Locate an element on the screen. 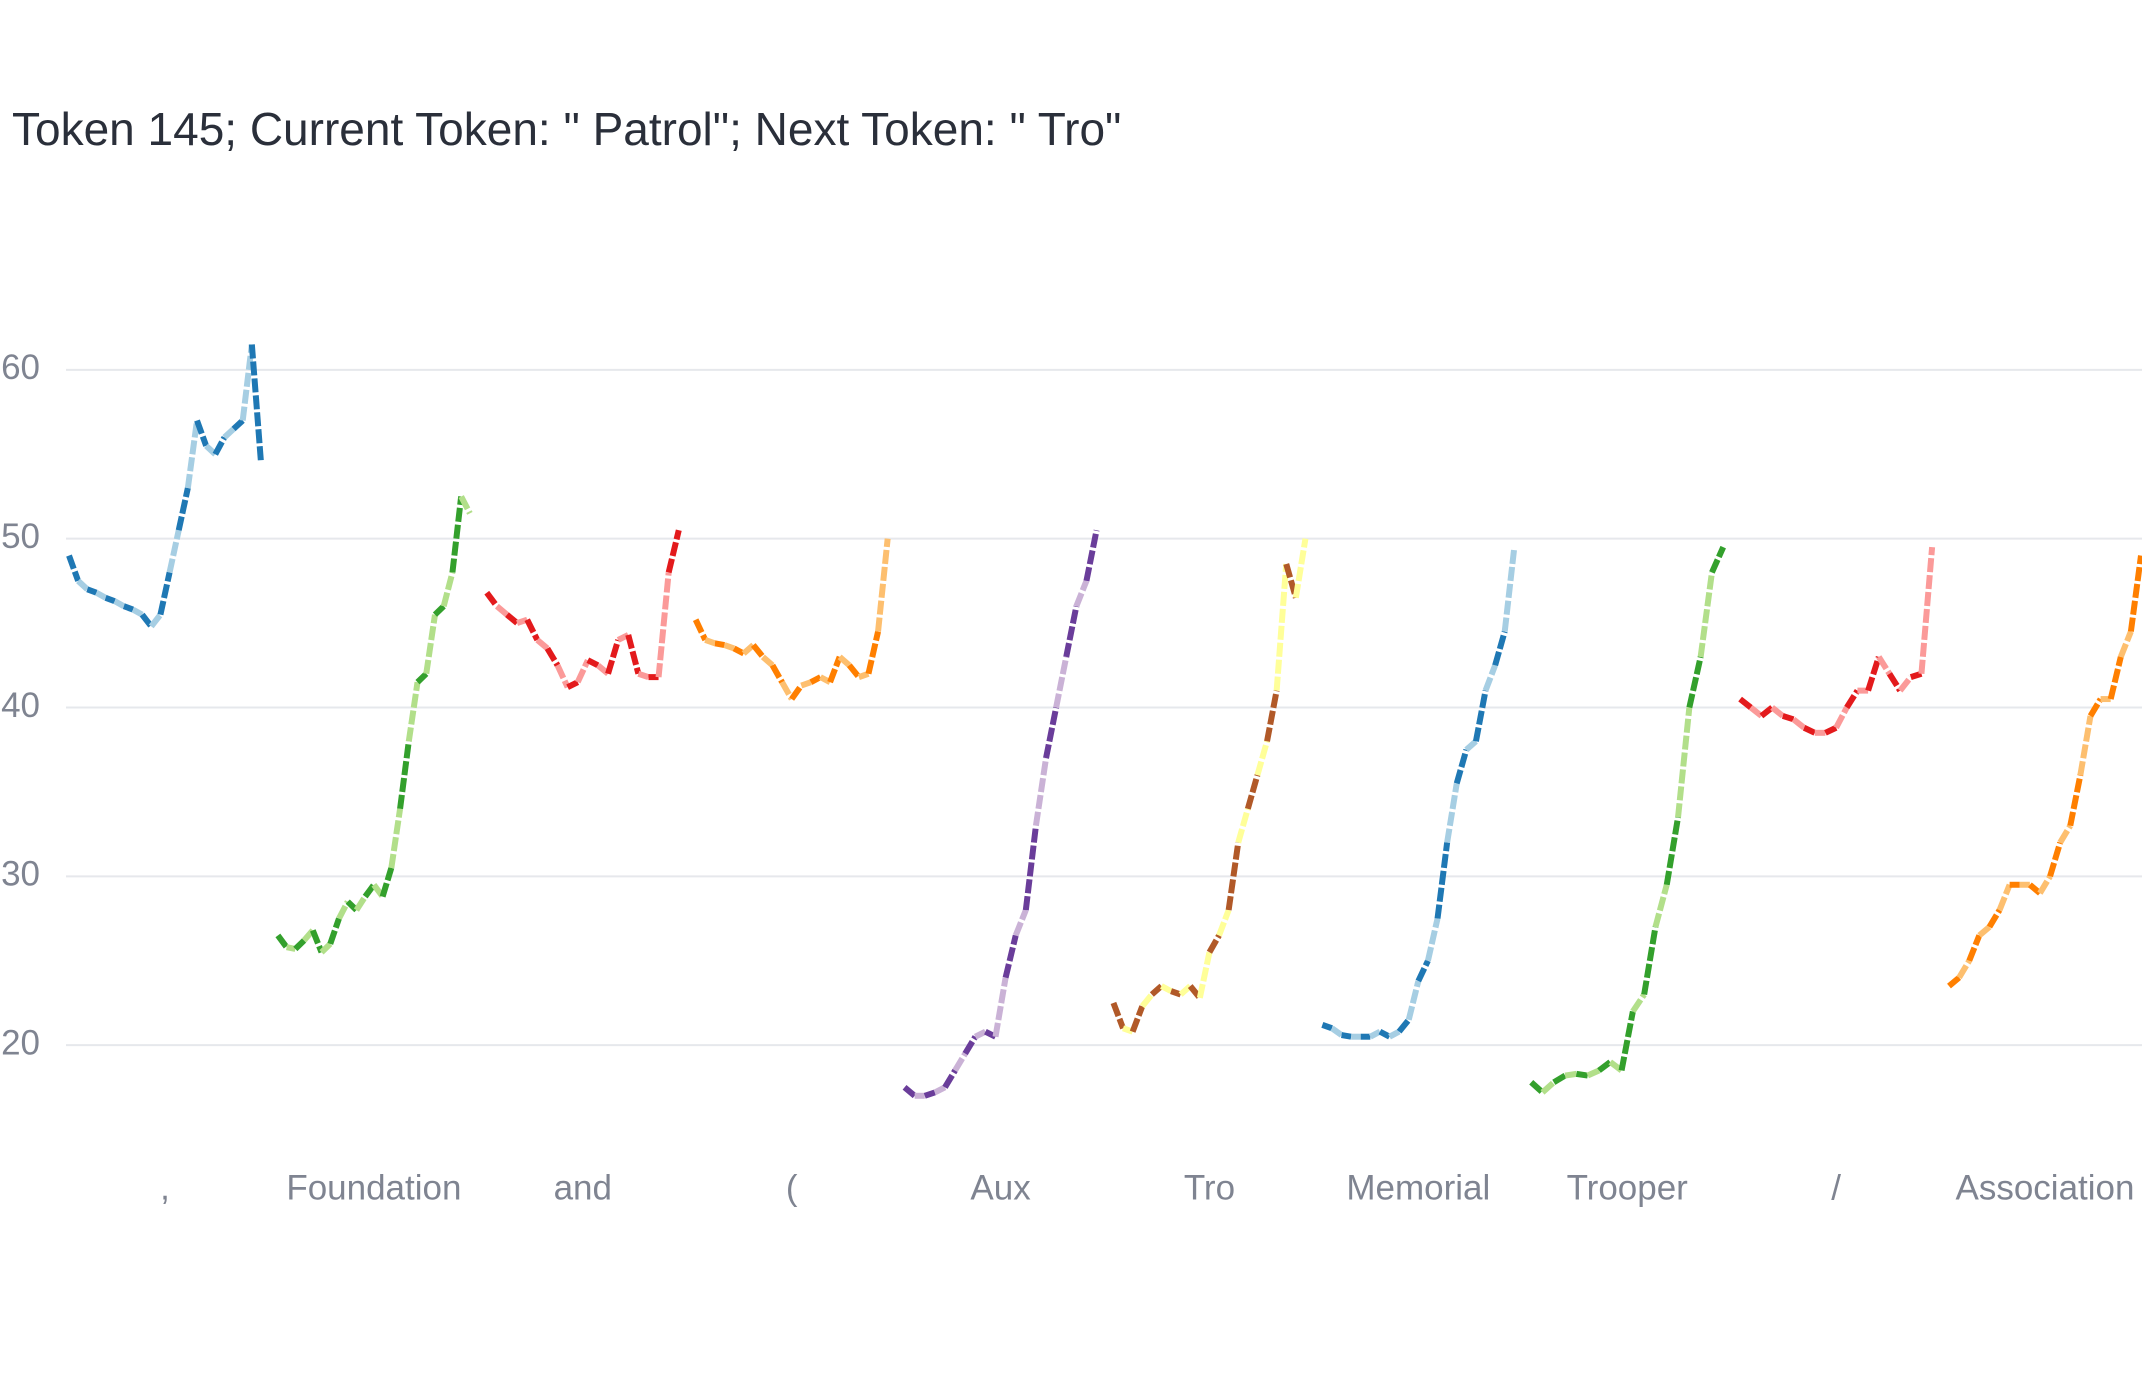 The width and height of the screenshot is (2142, 1380). x-tick-label: Trooper is located at coordinates (1628, 1187).